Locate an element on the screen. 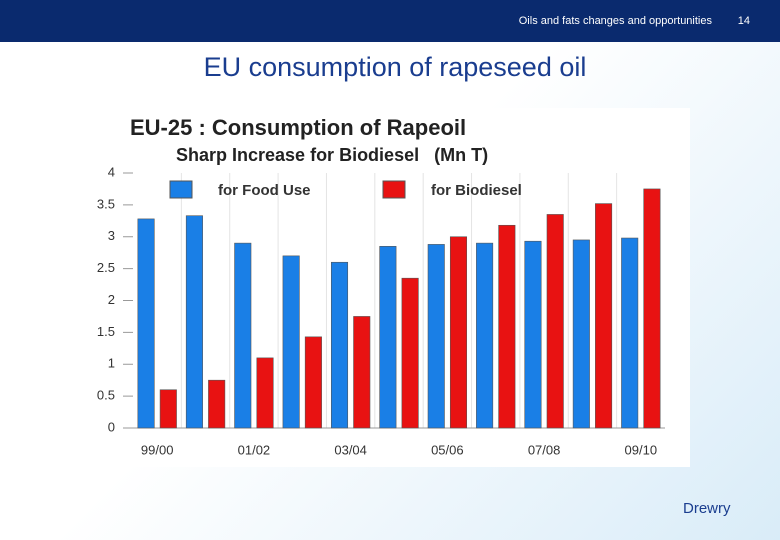  header-title: Oils and fats changes and opportunities is located at coordinates (615, 21).